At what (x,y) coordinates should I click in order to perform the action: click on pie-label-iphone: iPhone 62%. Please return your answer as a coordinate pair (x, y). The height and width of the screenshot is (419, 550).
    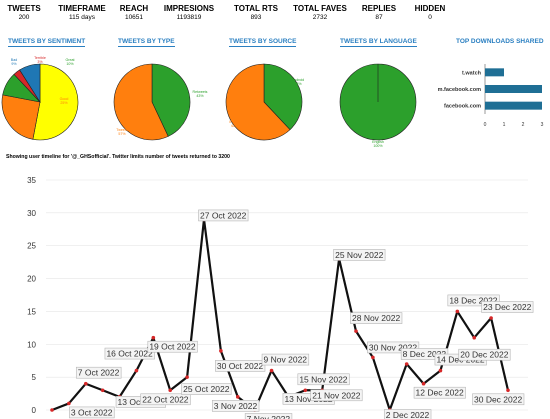
    Looking at the image, I should click on (234, 124).